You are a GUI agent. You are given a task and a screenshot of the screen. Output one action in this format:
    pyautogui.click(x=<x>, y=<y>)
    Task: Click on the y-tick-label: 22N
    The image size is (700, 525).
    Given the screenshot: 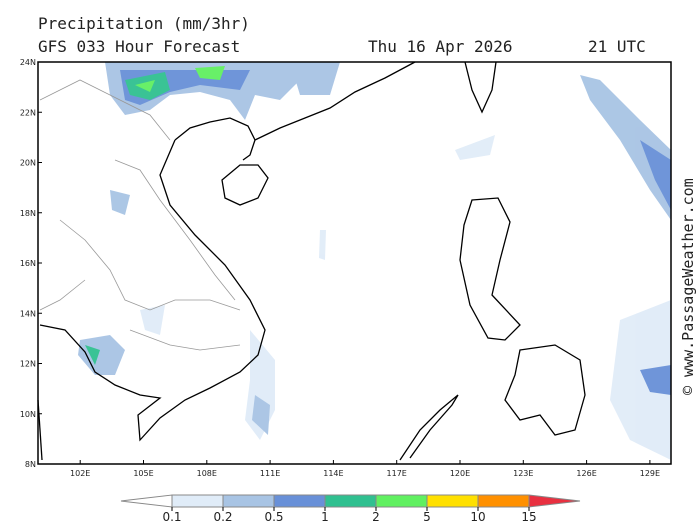 What is the action you would take?
    pyautogui.click(x=28, y=112)
    